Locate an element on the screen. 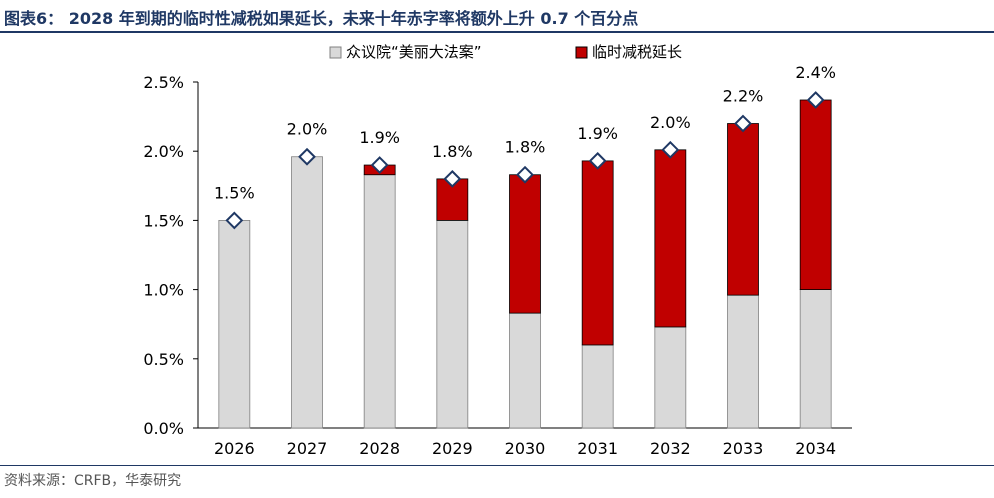 Image resolution: width=994 pixels, height=498 pixels. bar-base-2030 is located at coordinates (525, 370).